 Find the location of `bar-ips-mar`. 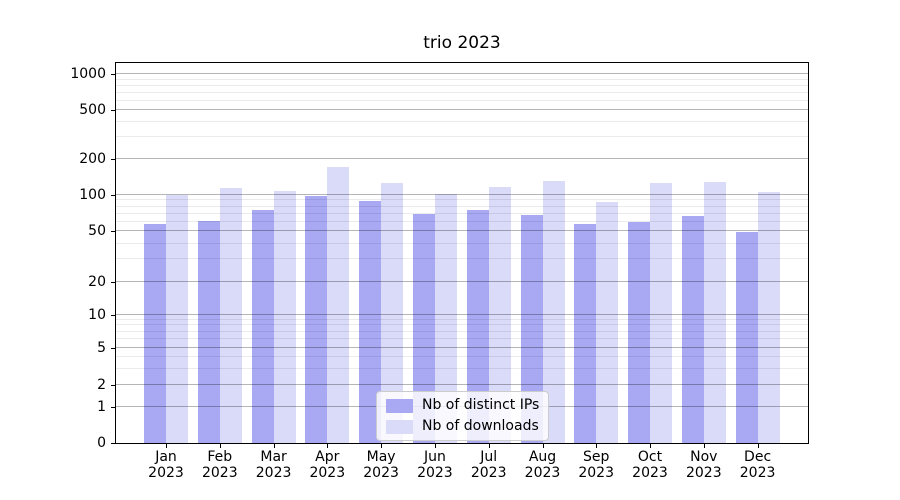

bar-ips-mar is located at coordinates (262, 326).